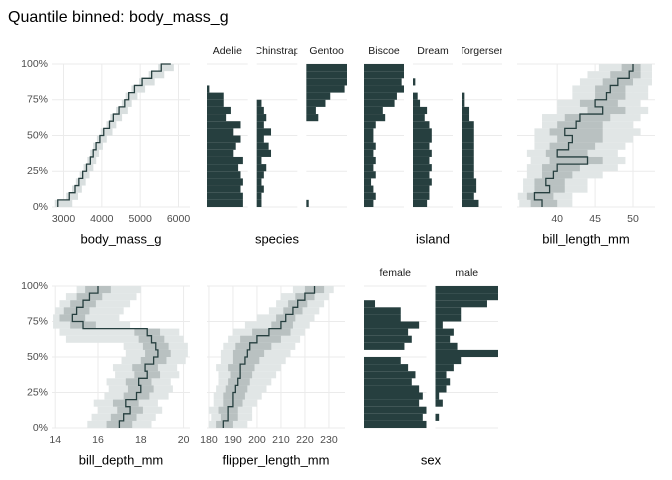  What do you see at coordinates (114, 135) in the screenshot?
I see `quantile-line` at bounding box center [114, 135].